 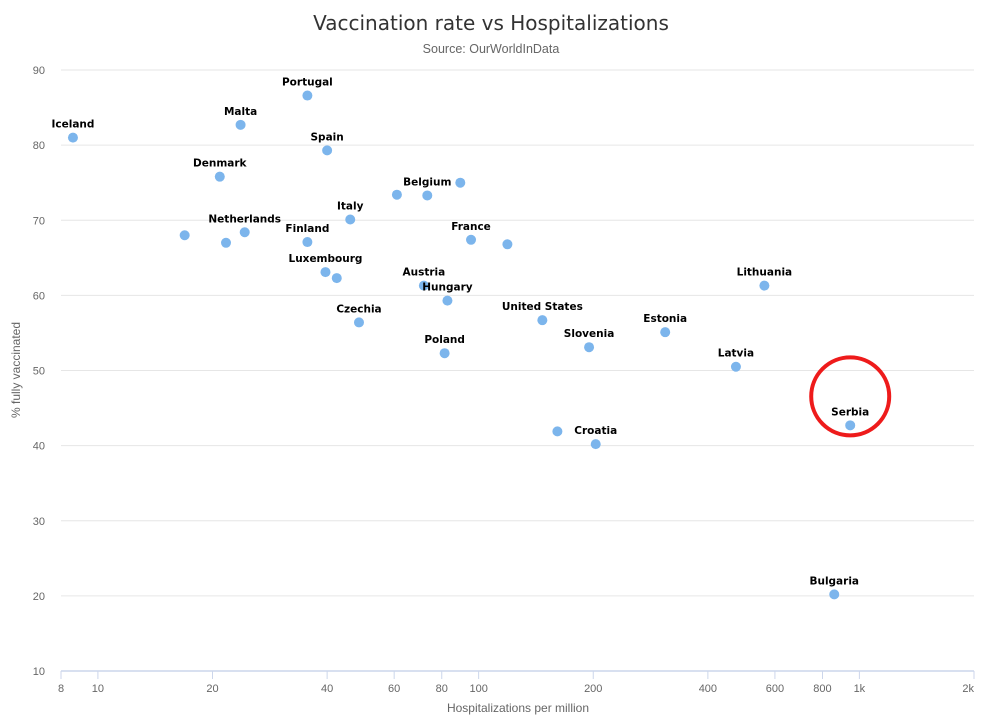 What do you see at coordinates (39, 447) in the screenshot?
I see `y-tick-label: 40` at bounding box center [39, 447].